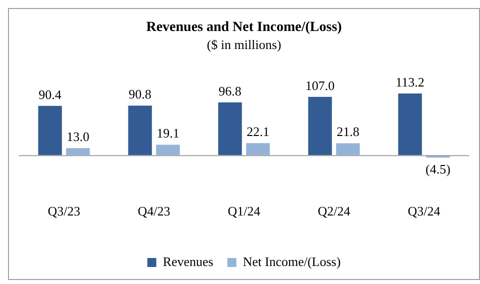 Image resolution: width=480 pixels, height=284 pixels. I want to click on data-label: (4.5), so click(437, 169).